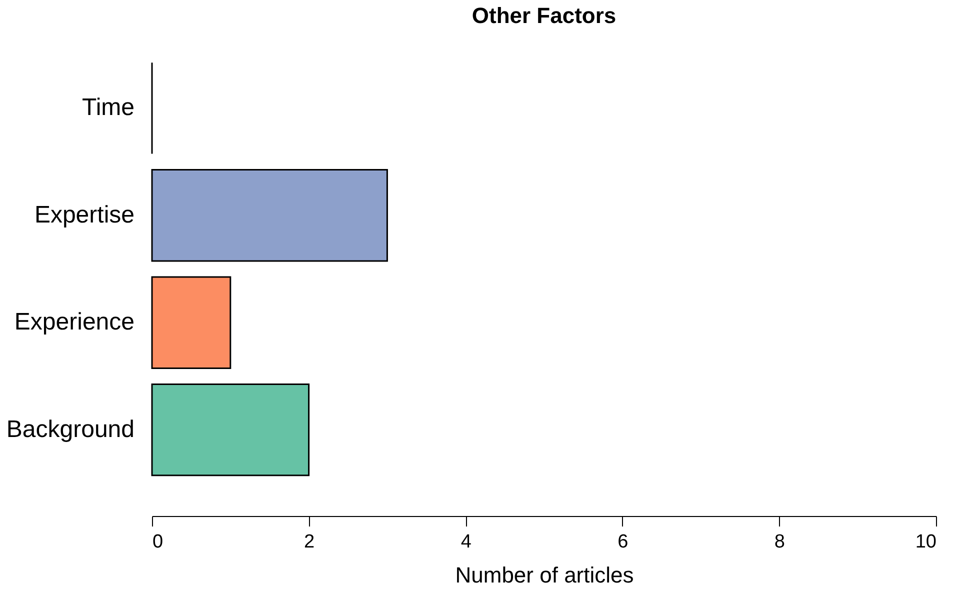 The width and height of the screenshot is (972, 606). What do you see at coordinates (779, 542) in the screenshot?
I see `x-tick-label: 8` at bounding box center [779, 542].